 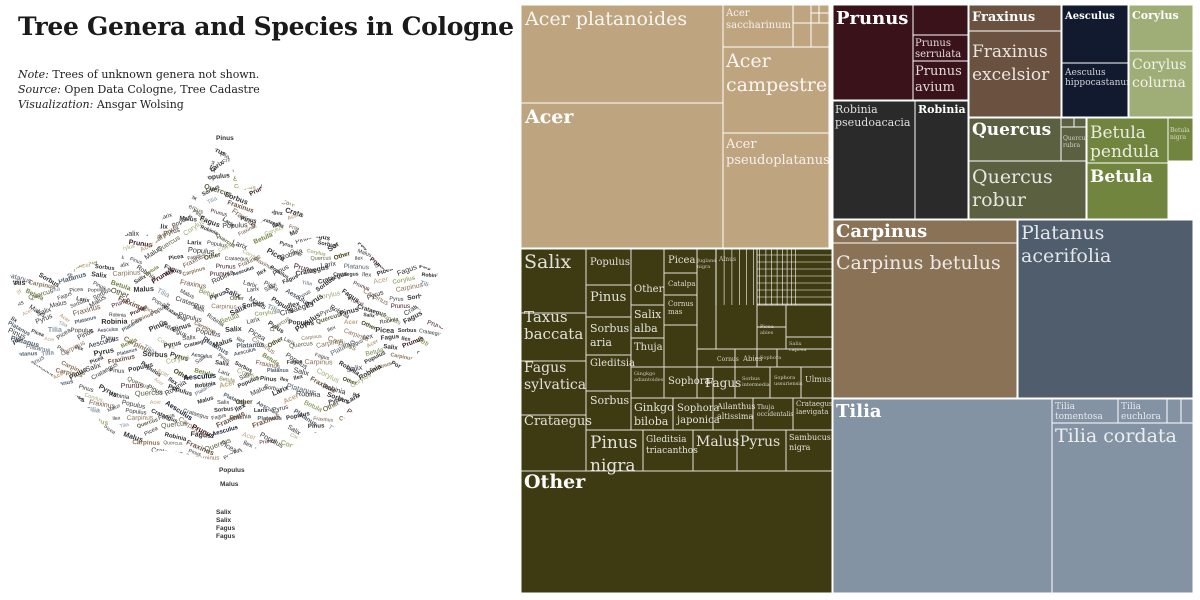 I want to click on tm-label-prunus-avium-1: Prunus, so click(x=938, y=71).